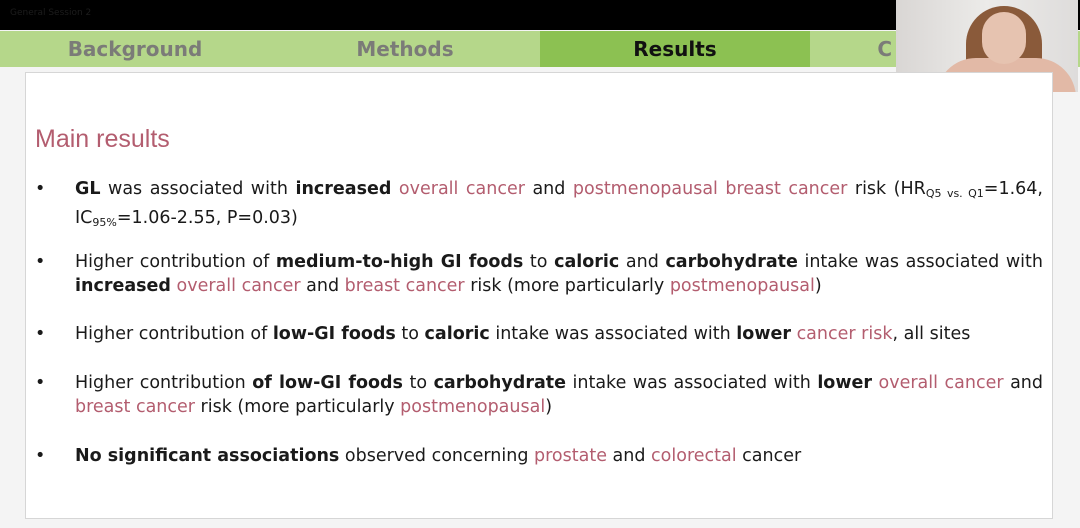 The width and height of the screenshot is (1080, 528). I want to click on subscript-text: 95%, so click(104, 222).